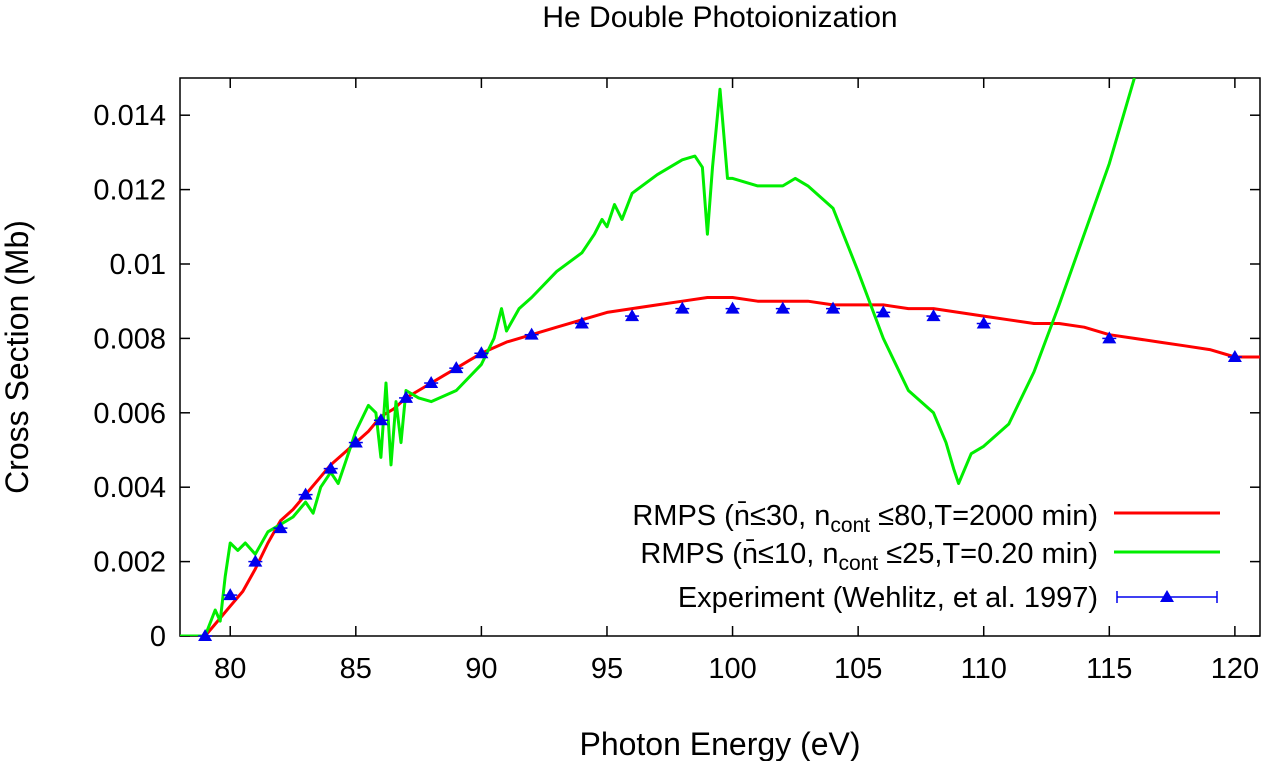  I want to click on chart-title: He Double Photoionization, so click(719, 17).